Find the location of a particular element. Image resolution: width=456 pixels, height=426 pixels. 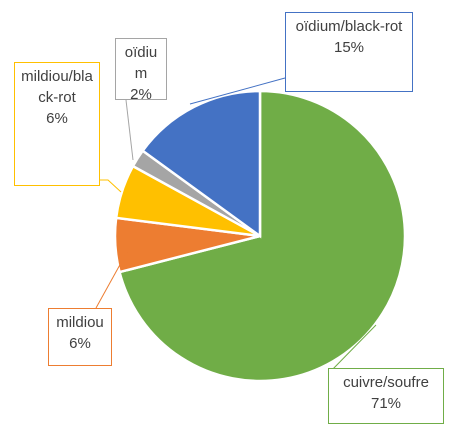

label-value: 2% is located at coordinates (141, 94).